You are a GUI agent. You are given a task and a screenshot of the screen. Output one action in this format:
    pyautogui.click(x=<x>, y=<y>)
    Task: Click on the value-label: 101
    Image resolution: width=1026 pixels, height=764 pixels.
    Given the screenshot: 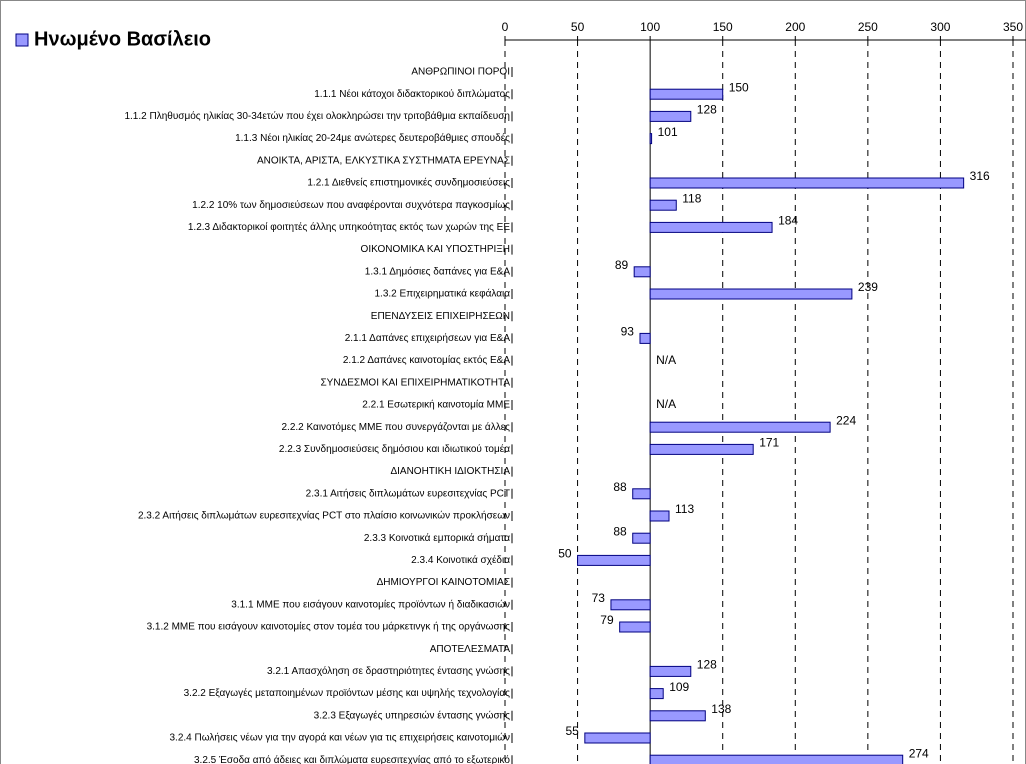 What is the action you would take?
    pyautogui.click(x=668, y=132)
    